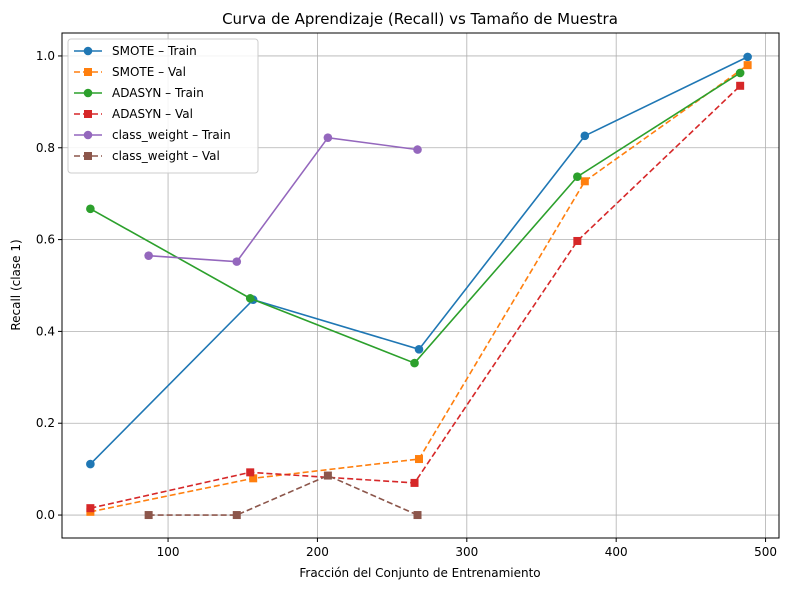  I want to click on legend-item-4: class_weight – Train, so click(152, 135).